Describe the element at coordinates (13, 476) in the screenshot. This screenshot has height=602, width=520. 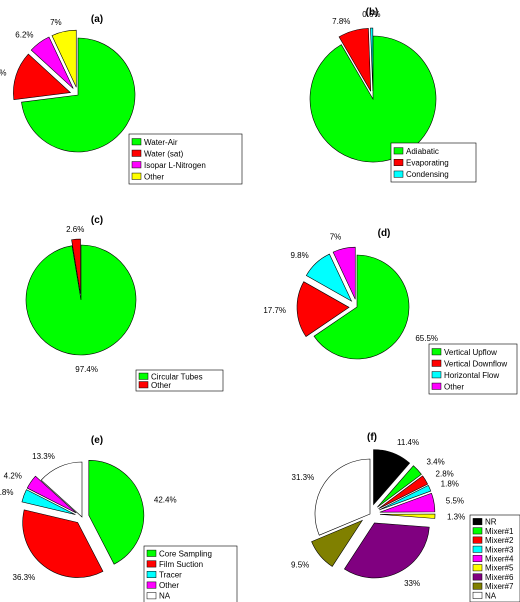
I see `panel-e-pct-other: 4.2%` at that location.